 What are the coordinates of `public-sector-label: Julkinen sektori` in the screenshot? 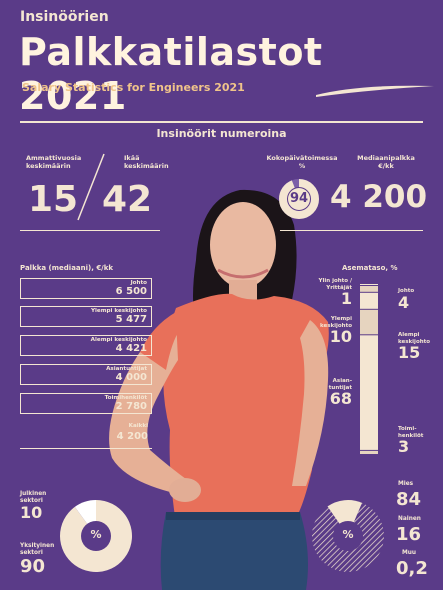 It's located at (33, 497).